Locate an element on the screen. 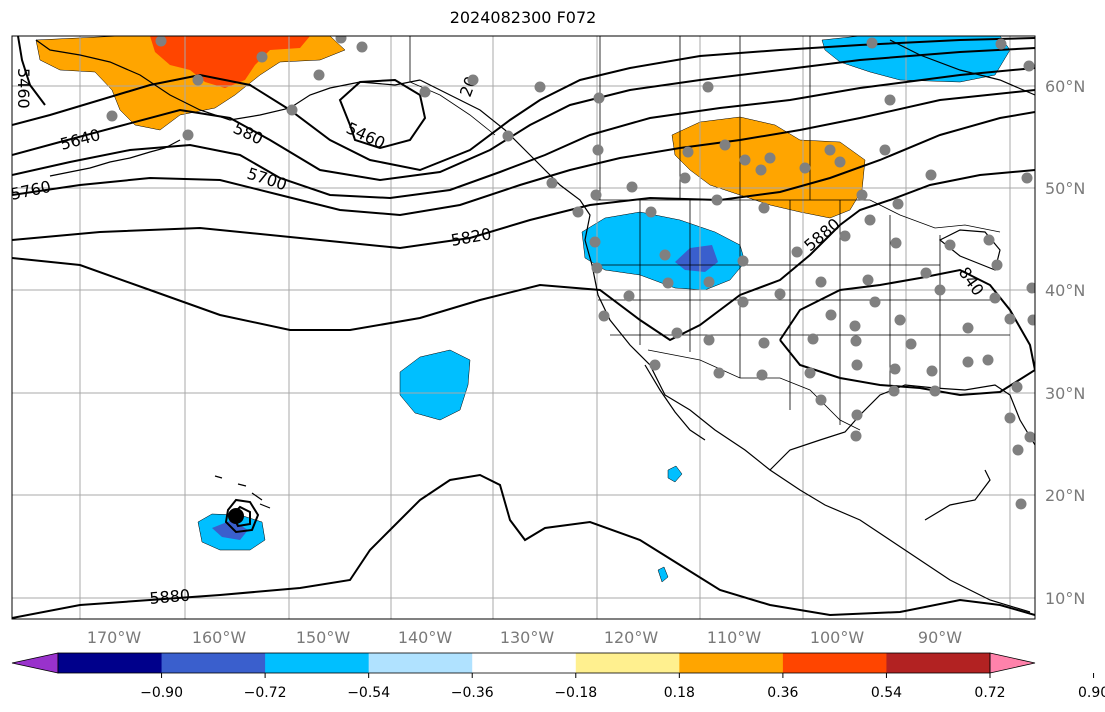 The height and width of the screenshot is (712, 1105). lon-tick-label: 170°W is located at coordinates (114, 637).